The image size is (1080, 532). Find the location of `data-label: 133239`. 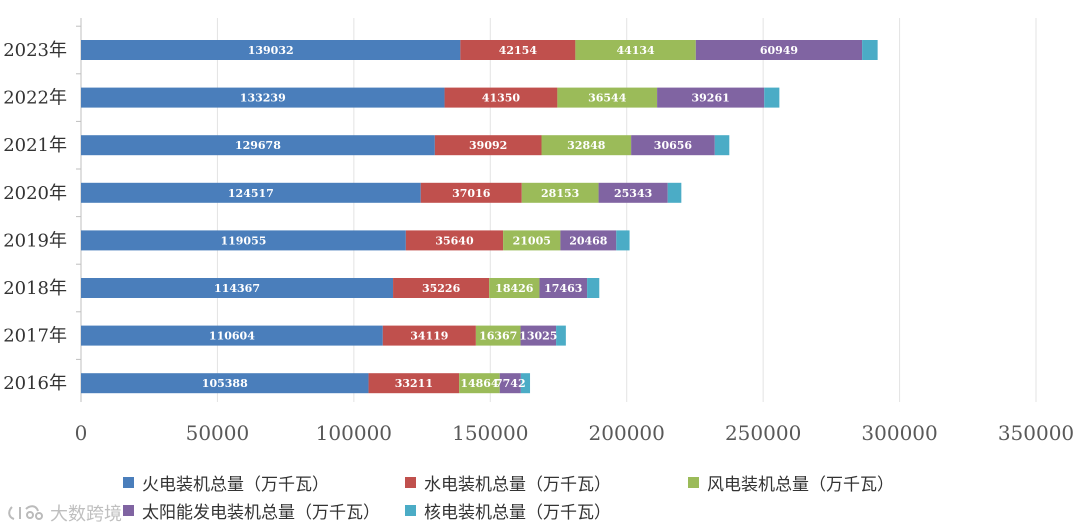

data-label: 133239 is located at coordinates (263, 98).